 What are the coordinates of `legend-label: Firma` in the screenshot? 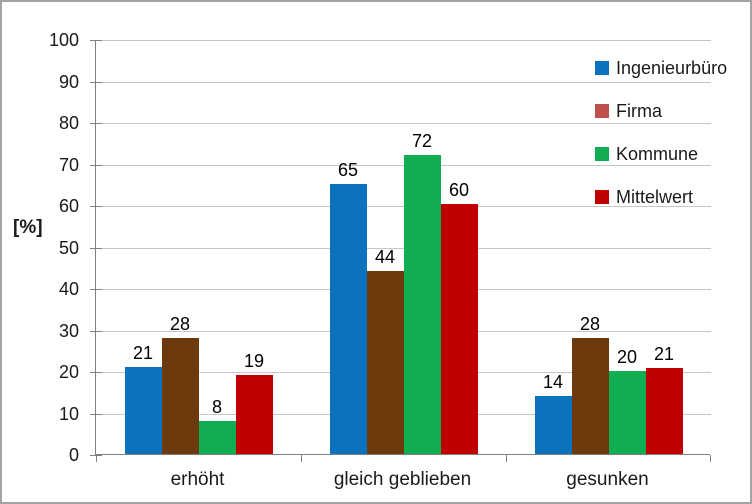 It's located at (639, 111).